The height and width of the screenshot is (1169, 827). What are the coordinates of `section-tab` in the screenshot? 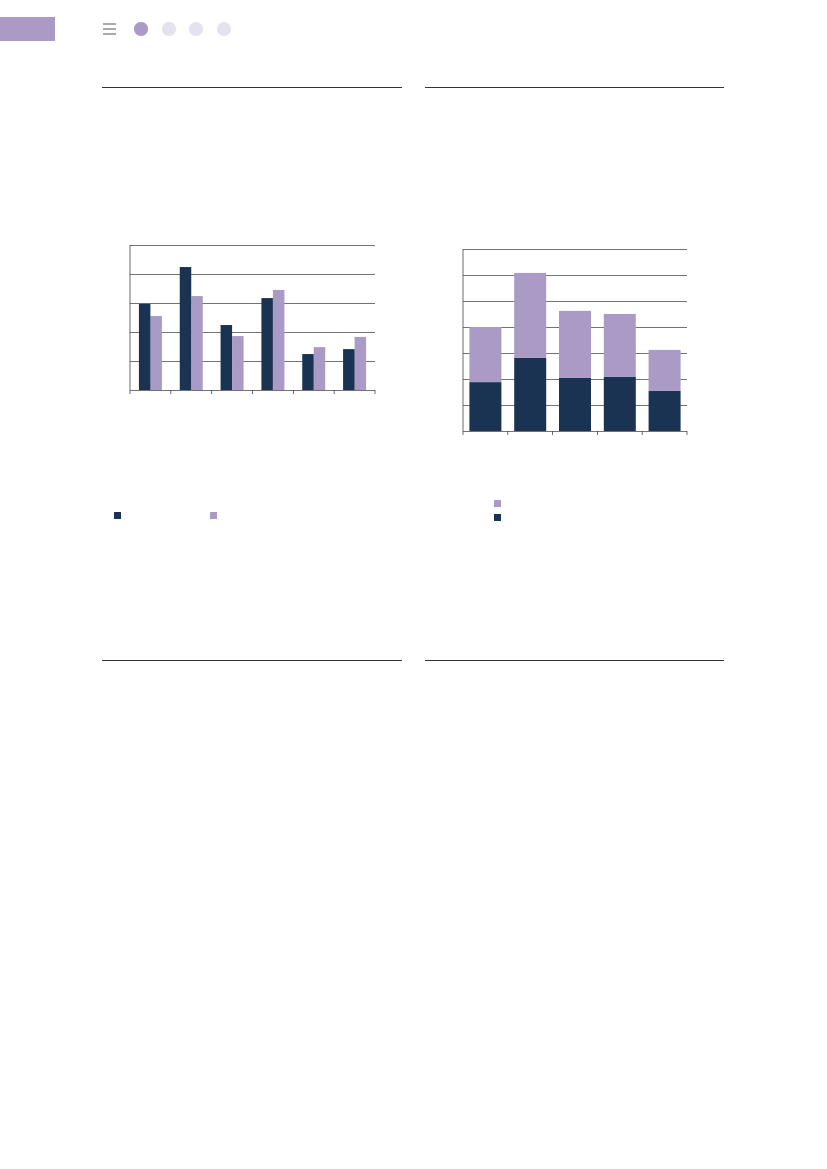 It's located at (27, 29).